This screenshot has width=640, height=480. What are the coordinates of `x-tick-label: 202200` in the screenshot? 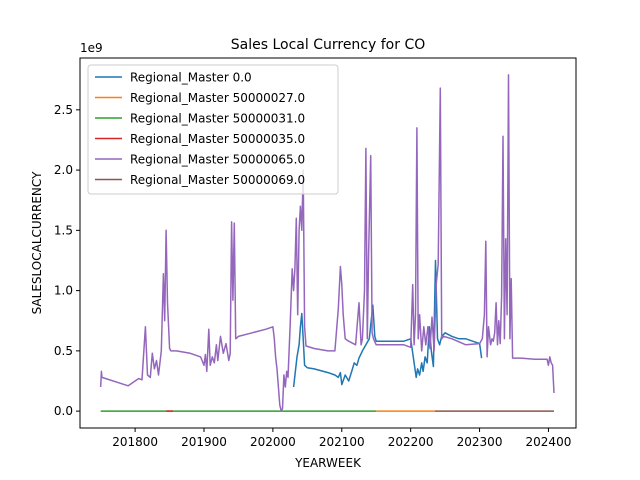 It's located at (411, 442).